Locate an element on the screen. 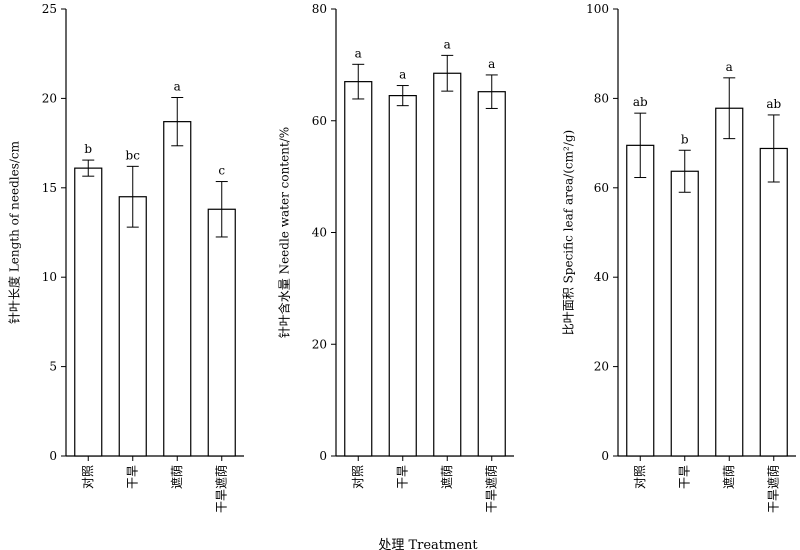 This screenshot has width=800, height=550. significance-label: c is located at coordinates (221, 171).